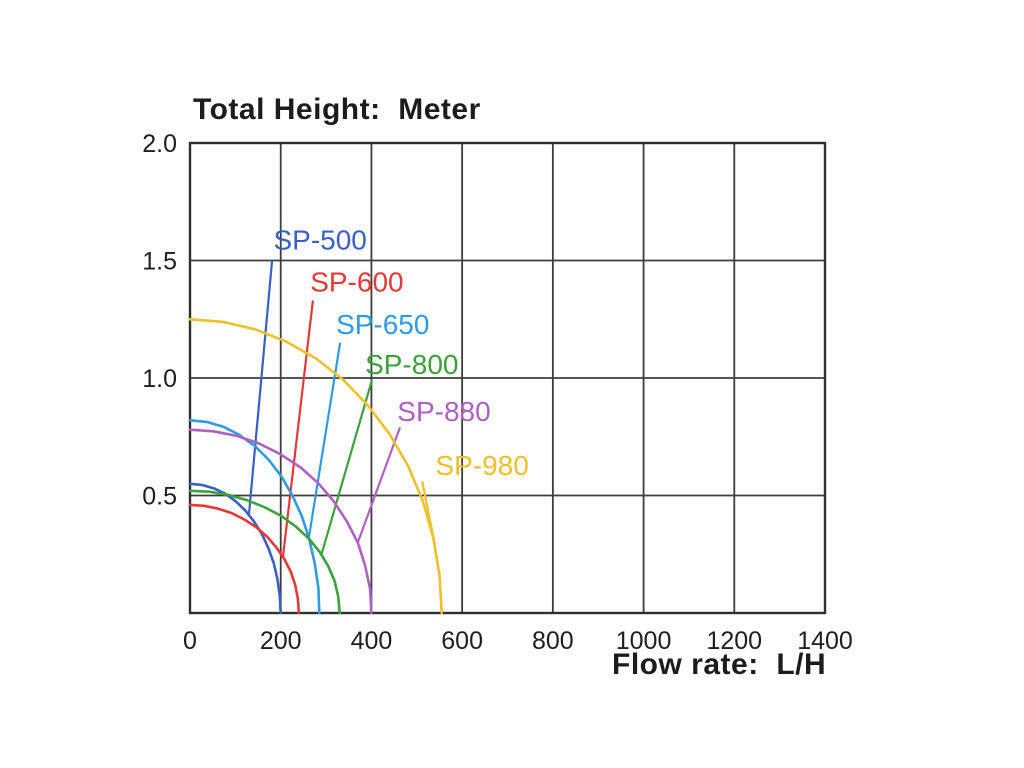 This screenshot has height=768, width=1024. What do you see at coordinates (337, 109) in the screenshot?
I see `chart-title: Total Height: Meter` at bounding box center [337, 109].